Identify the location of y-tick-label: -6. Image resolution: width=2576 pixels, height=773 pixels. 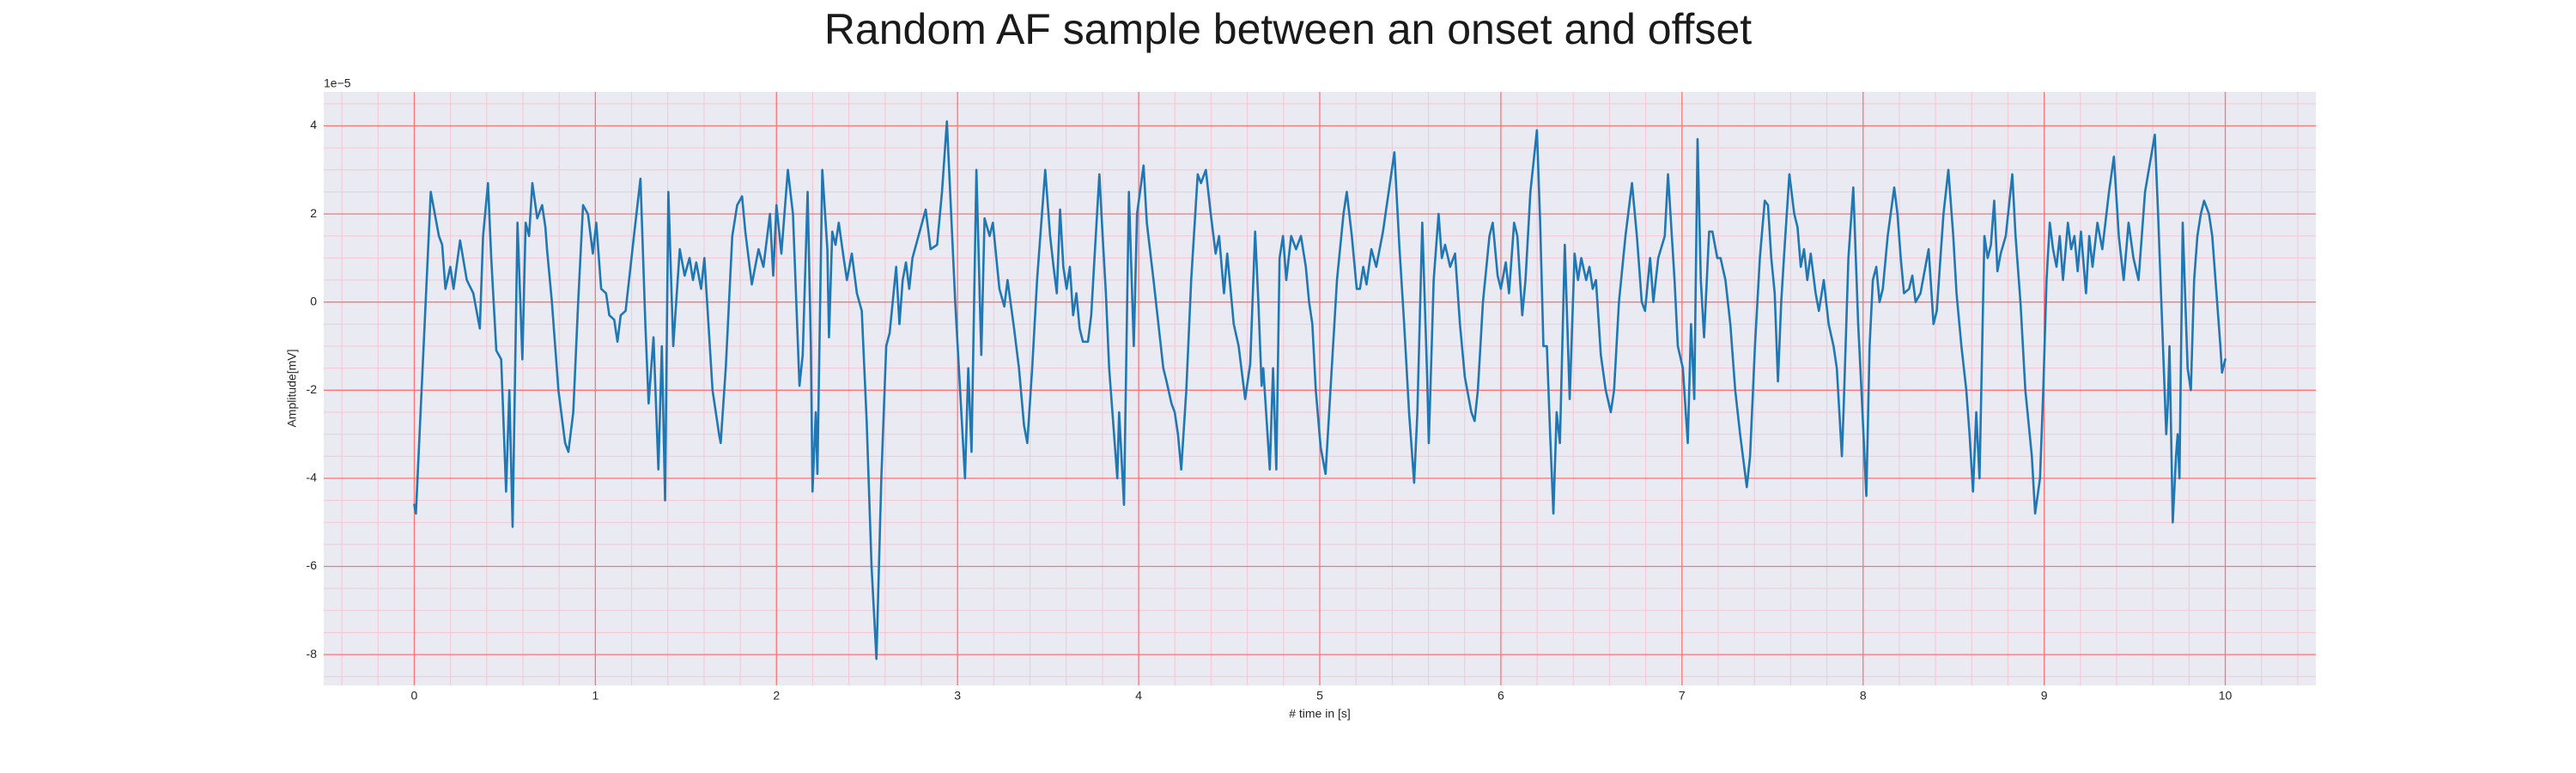
(312, 565).